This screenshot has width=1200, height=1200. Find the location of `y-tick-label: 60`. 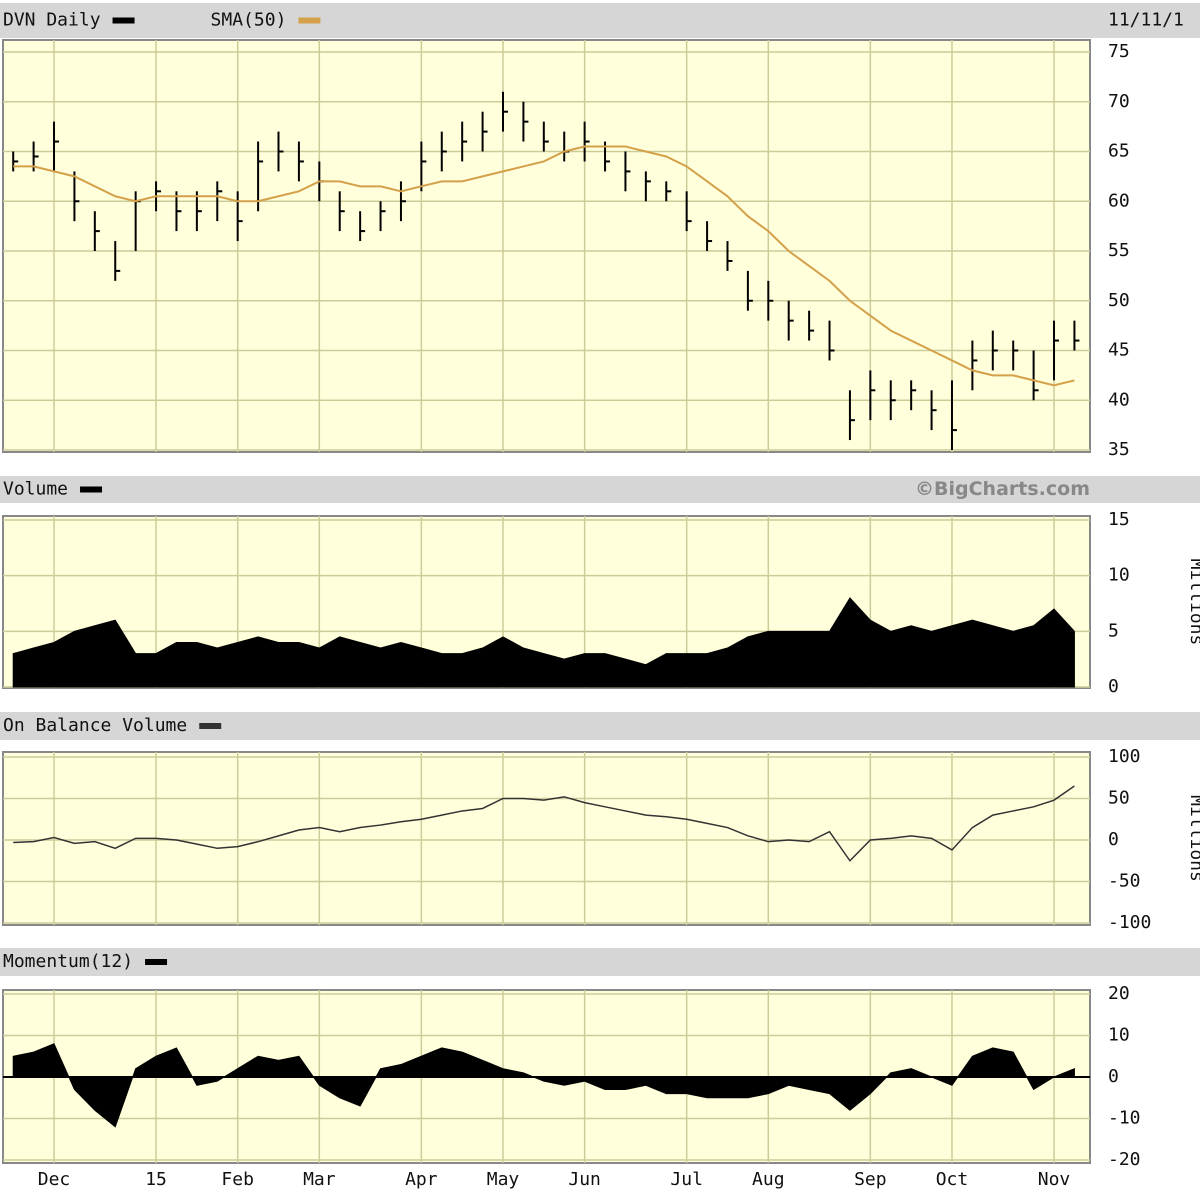

y-tick-label: 60 is located at coordinates (1119, 200).